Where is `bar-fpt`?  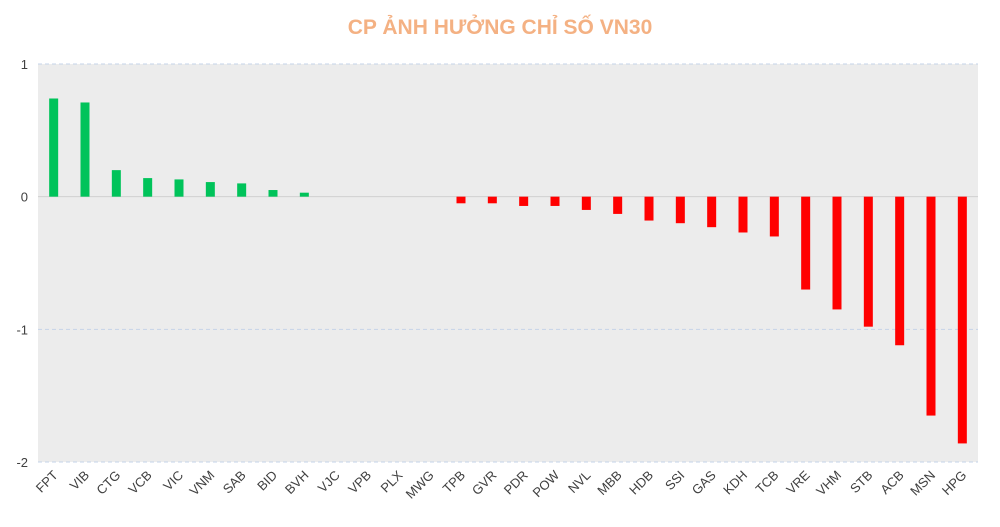 bar-fpt is located at coordinates (54, 147).